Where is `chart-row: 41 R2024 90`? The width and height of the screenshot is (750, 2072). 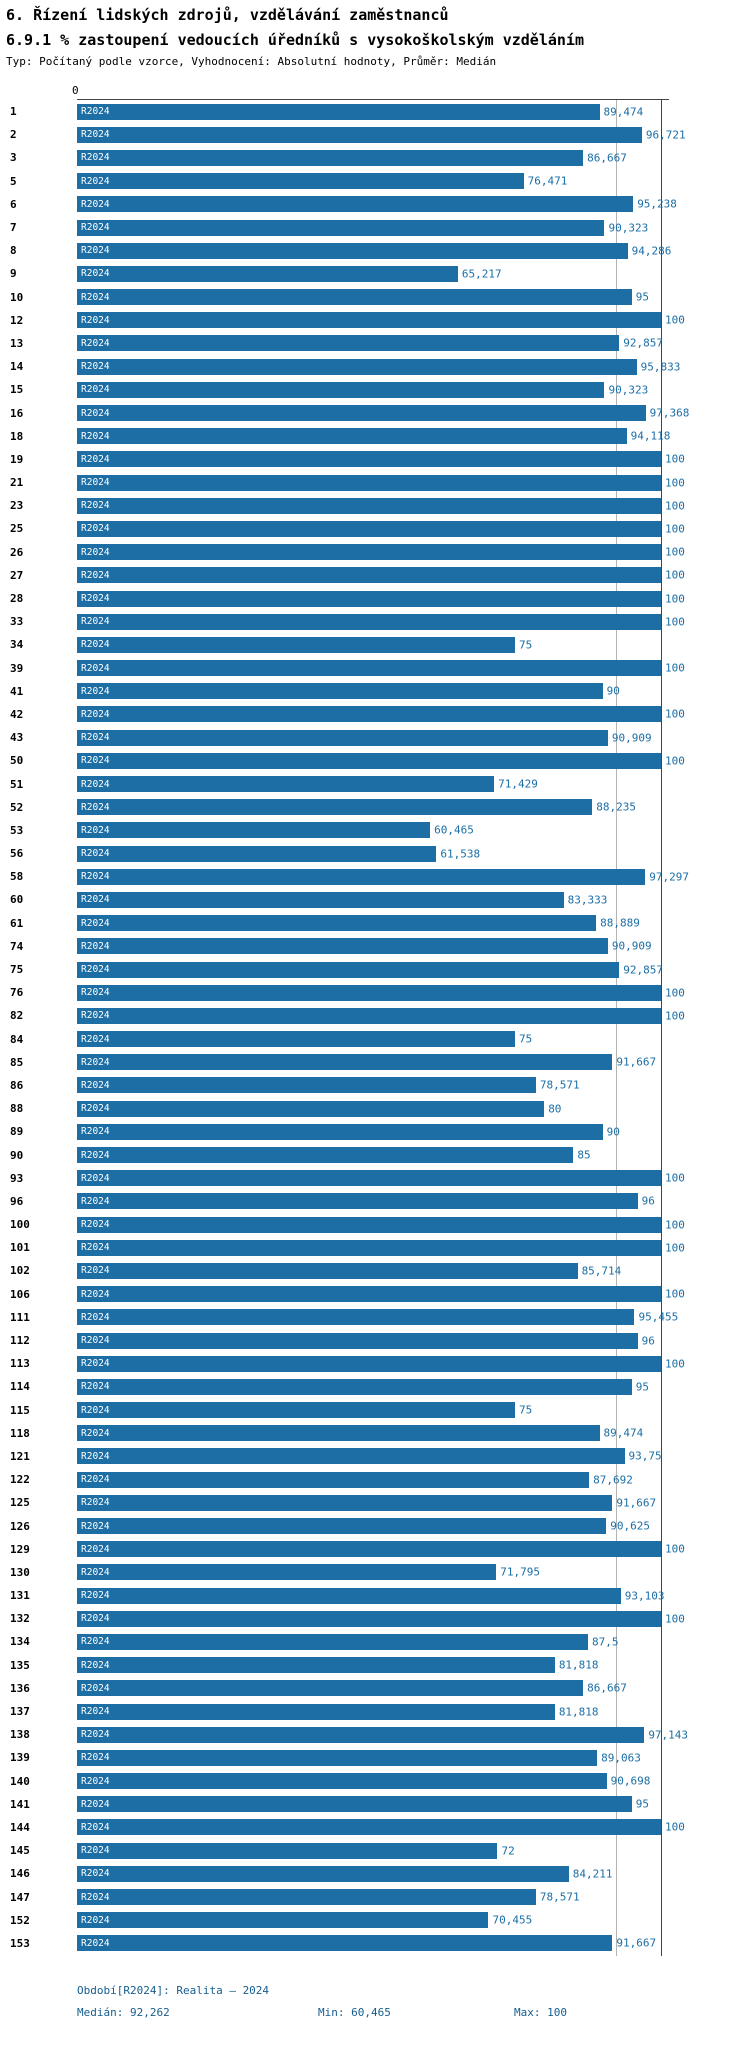
chart-row: 41 R2024 90 is located at coordinates (375, 691).